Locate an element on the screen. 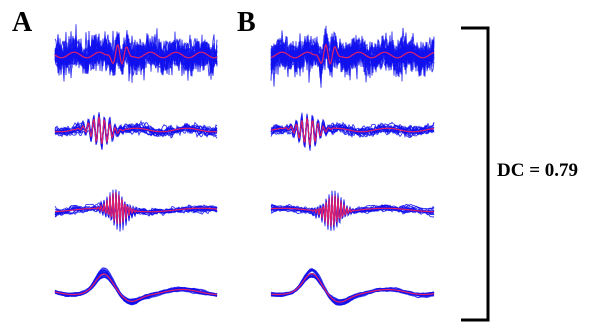  dice-coefficient-label: DC = 0.79 is located at coordinates (538, 170).